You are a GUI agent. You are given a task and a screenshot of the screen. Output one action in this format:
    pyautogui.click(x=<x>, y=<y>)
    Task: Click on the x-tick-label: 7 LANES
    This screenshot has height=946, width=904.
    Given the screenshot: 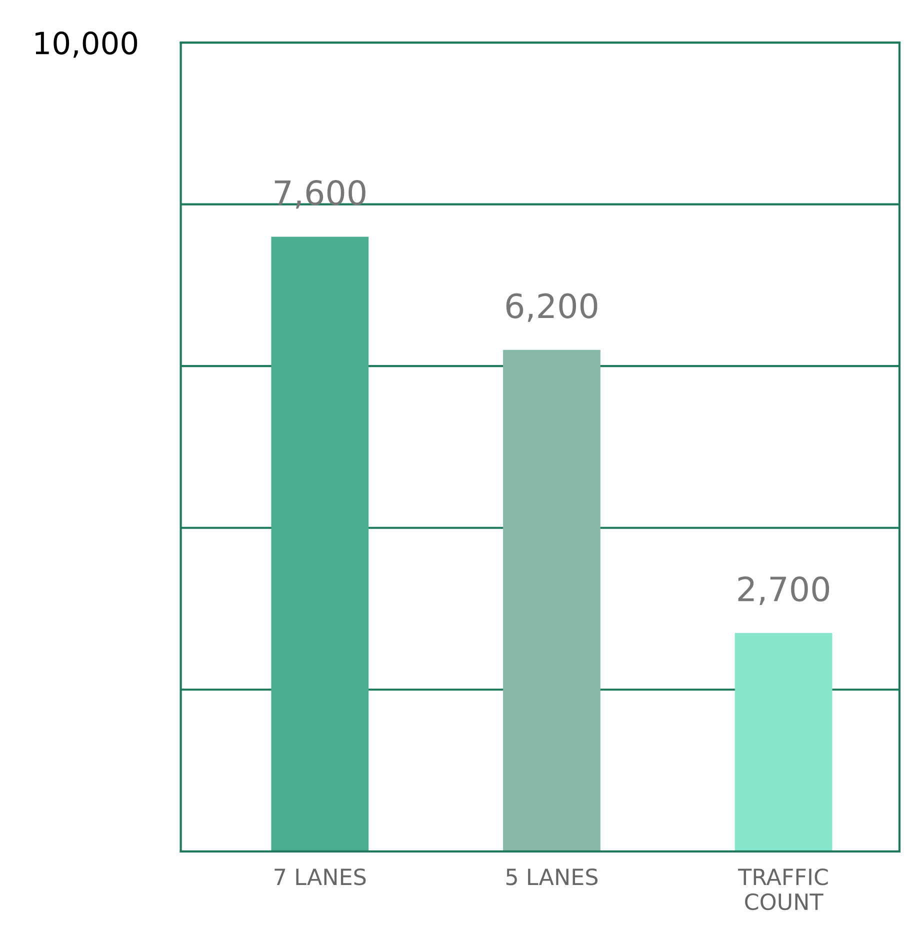 What is the action you would take?
    pyautogui.click(x=320, y=877)
    